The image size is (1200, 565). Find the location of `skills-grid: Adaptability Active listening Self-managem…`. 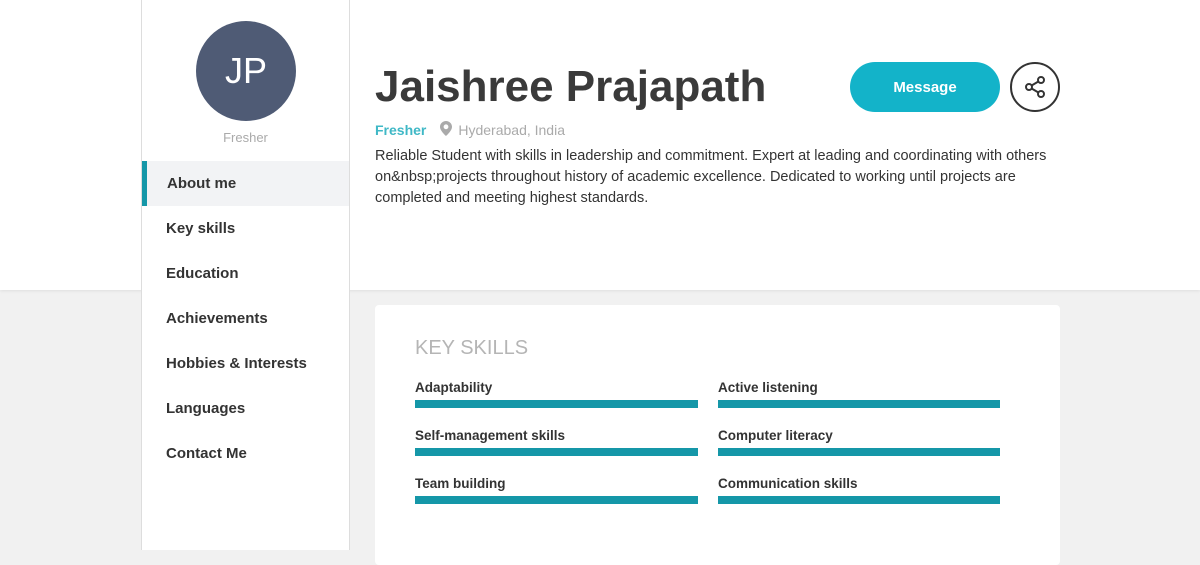

skills-grid: Adaptability Active listening Self-managem… is located at coordinates (707, 452).